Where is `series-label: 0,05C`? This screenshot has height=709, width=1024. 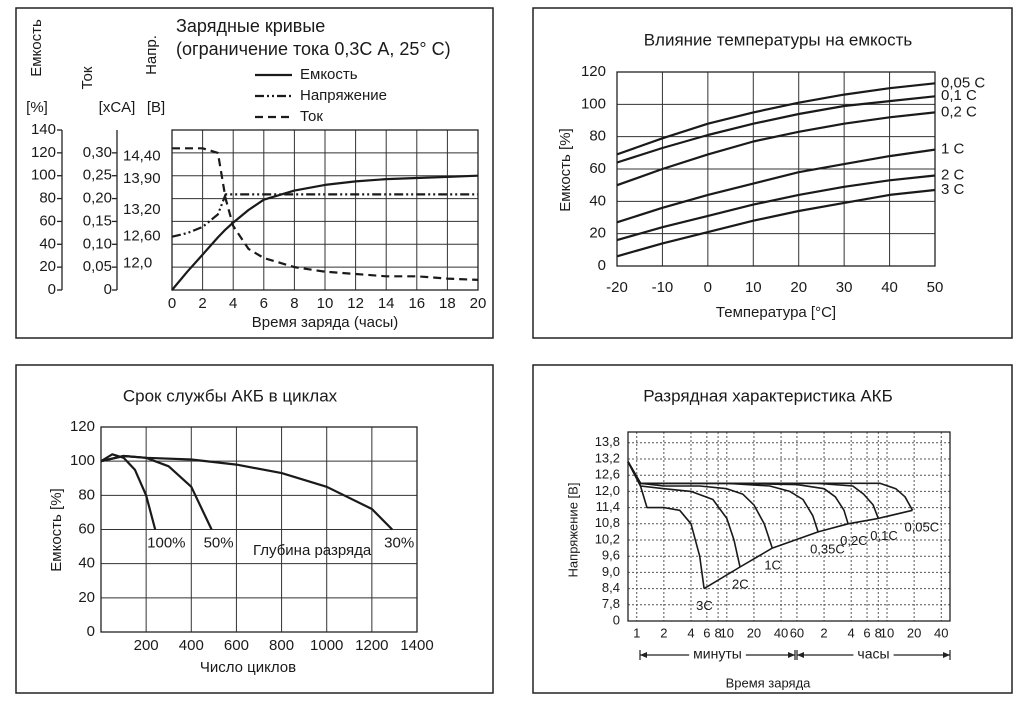
series-label: 0,05C is located at coordinates (921, 527).